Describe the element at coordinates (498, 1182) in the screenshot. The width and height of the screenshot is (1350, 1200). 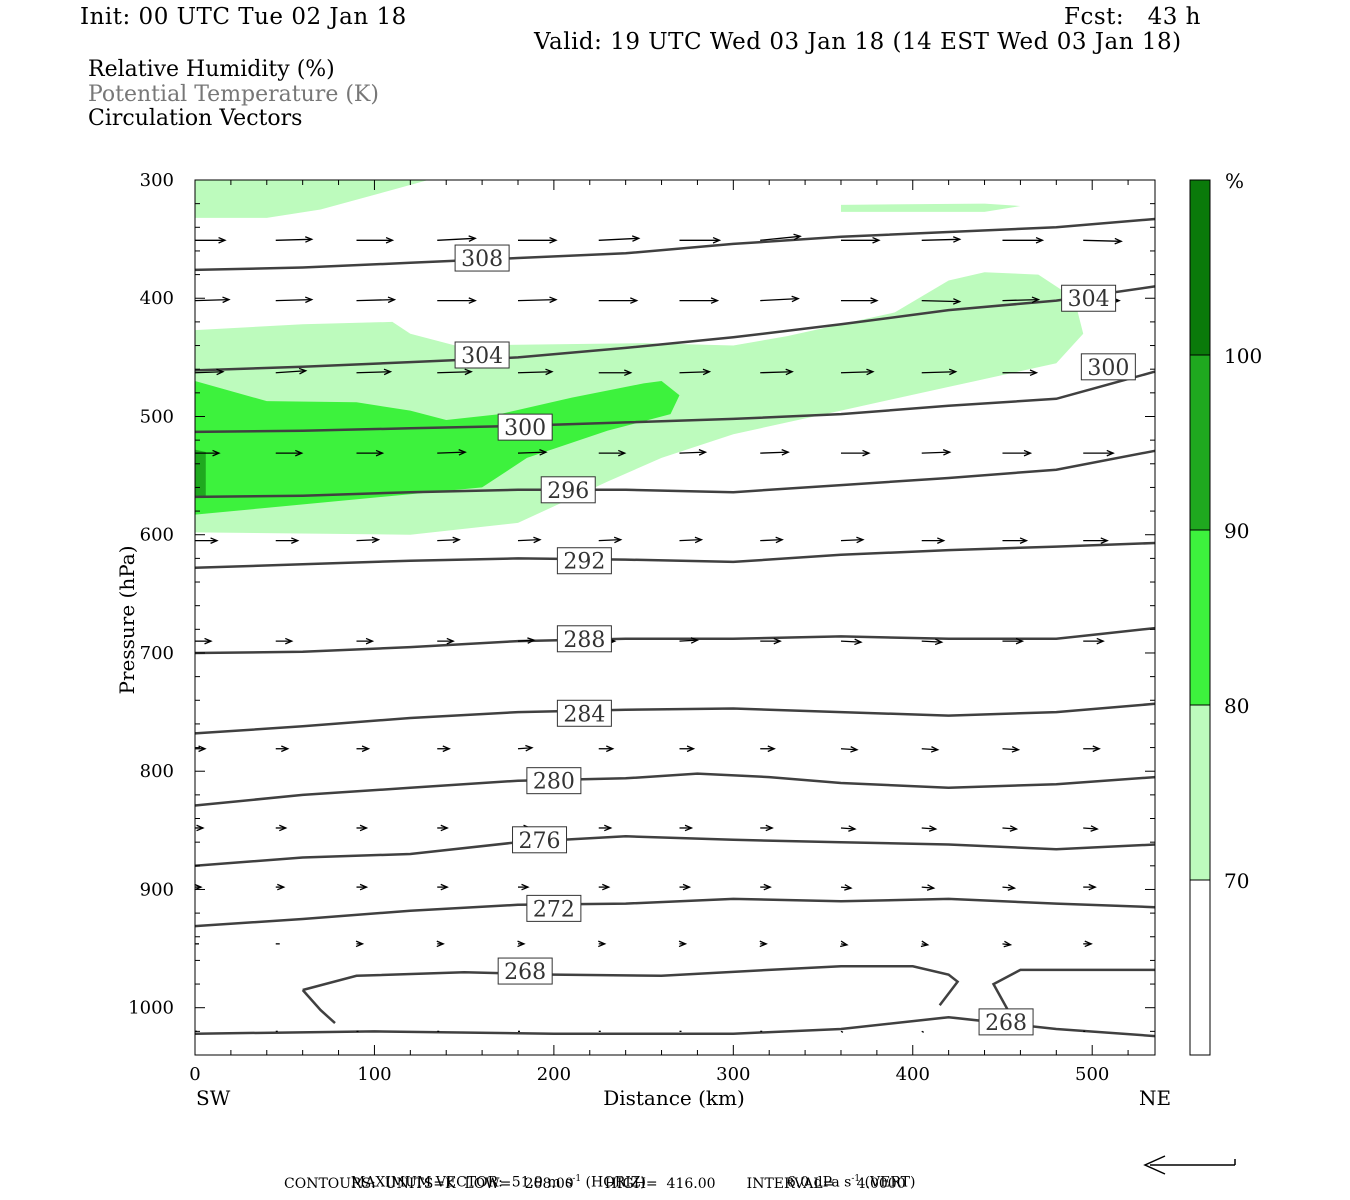
I see `max-vector-note: MAXIMUM VECTOR: 51.9 m s-1 (HORIZ)` at that location.